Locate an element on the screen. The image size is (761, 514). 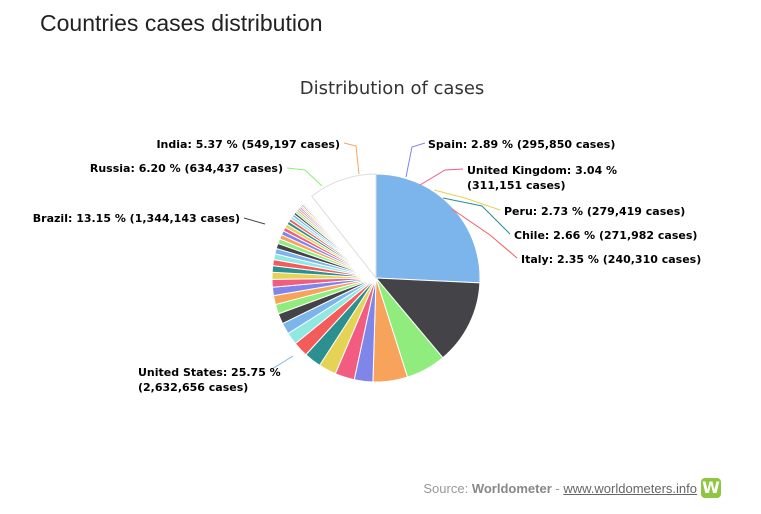
data-label-united-kingdom: United Kingdom: 3.04 % is located at coordinates (542, 170).